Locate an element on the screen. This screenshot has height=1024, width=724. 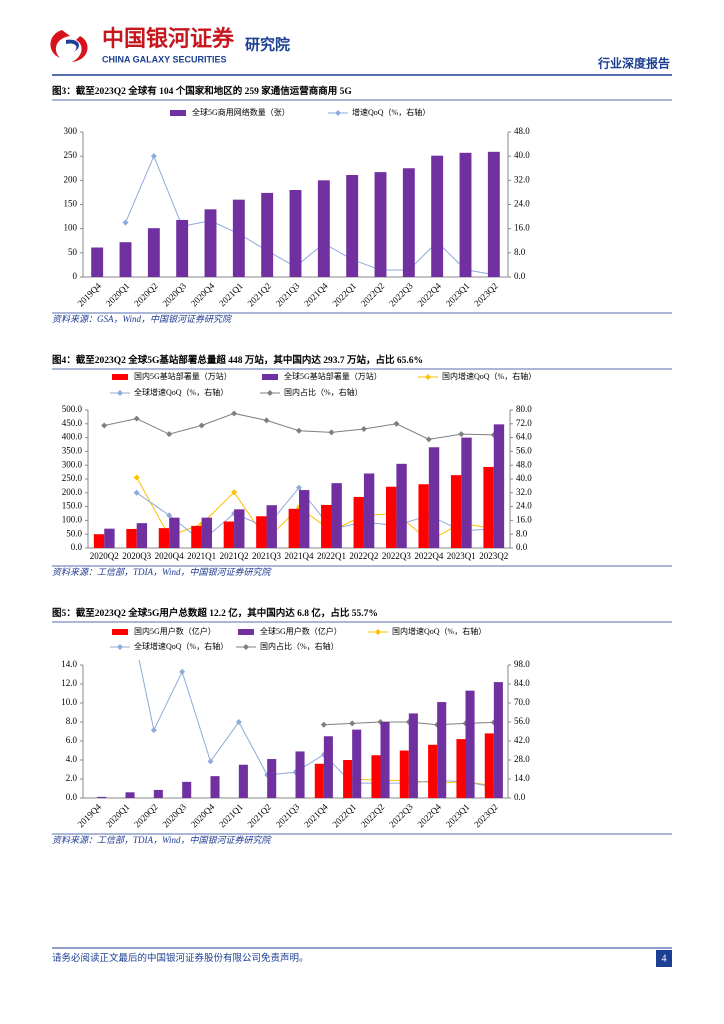
x-tick-label: 2022Q4 is located at coordinates (428, 556).